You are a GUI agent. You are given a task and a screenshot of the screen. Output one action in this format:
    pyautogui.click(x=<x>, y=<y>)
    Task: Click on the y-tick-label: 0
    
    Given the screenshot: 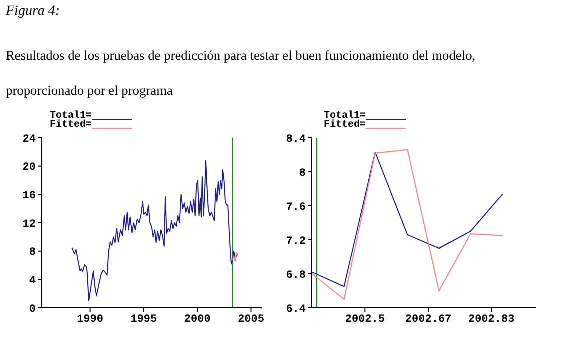 What is the action you would take?
    pyautogui.click(x=32, y=310)
    